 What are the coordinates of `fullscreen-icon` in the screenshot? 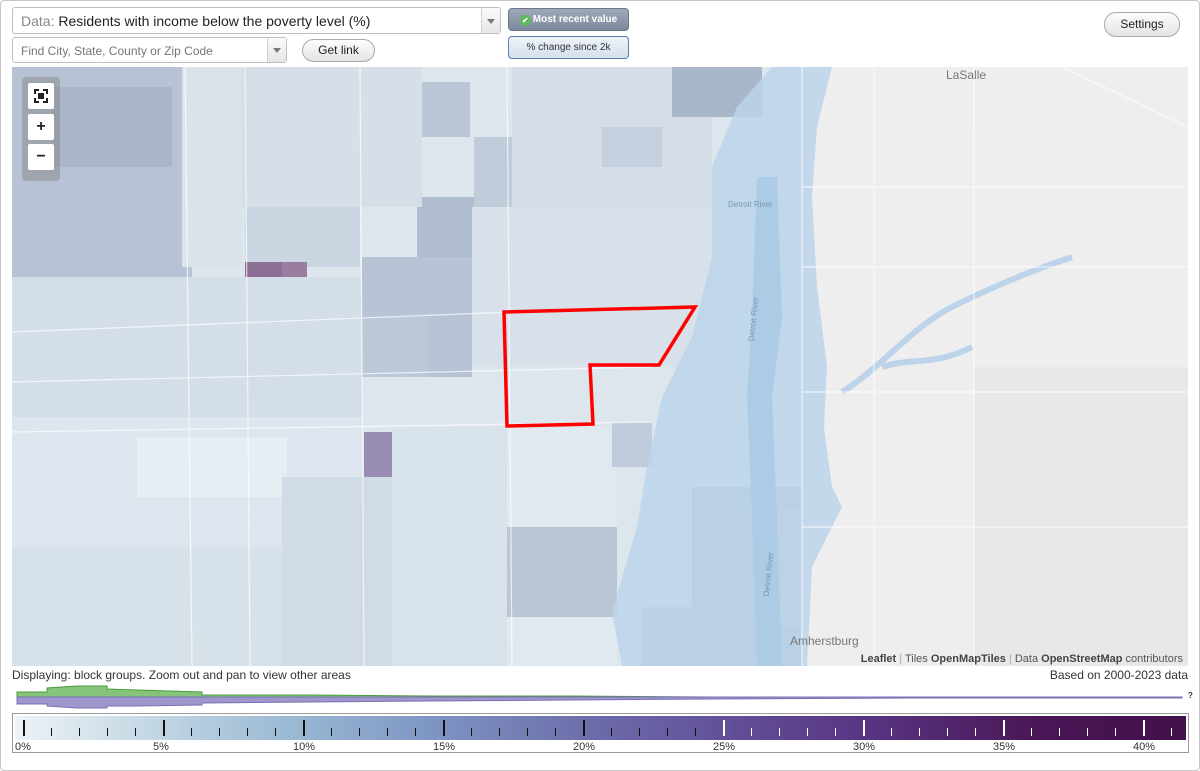 It's located at (41, 96).